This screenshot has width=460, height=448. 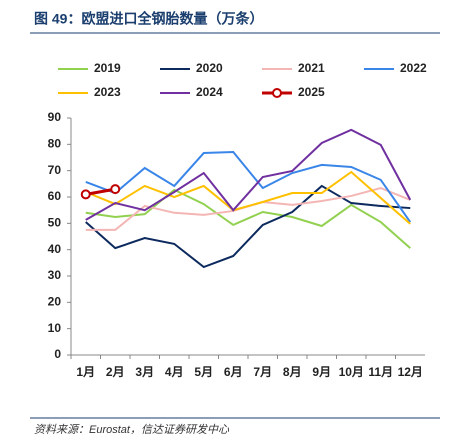 I want to click on y-tick-label: 90, so click(x=55, y=117).